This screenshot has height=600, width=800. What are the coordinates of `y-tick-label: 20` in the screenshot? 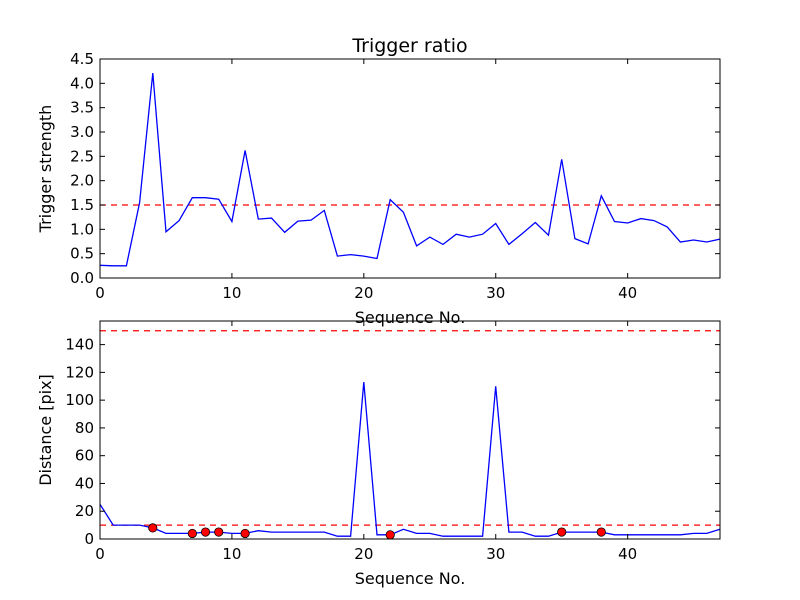 It's located at (84, 511).